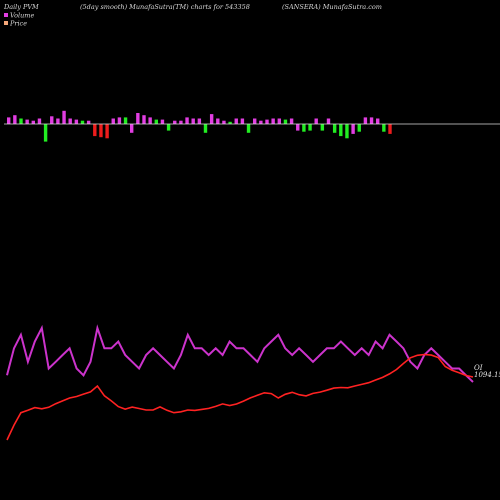 The width and height of the screenshot is (500, 500). I want to click on header-left: Daily PVM, so click(21, 7).